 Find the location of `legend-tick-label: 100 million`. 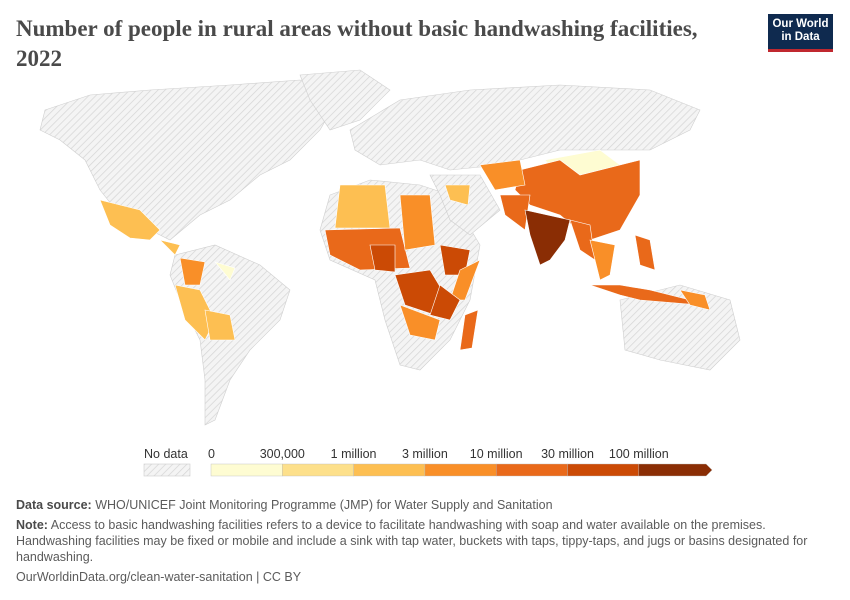

legend-tick-label: 100 million is located at coordinates (639, 454).